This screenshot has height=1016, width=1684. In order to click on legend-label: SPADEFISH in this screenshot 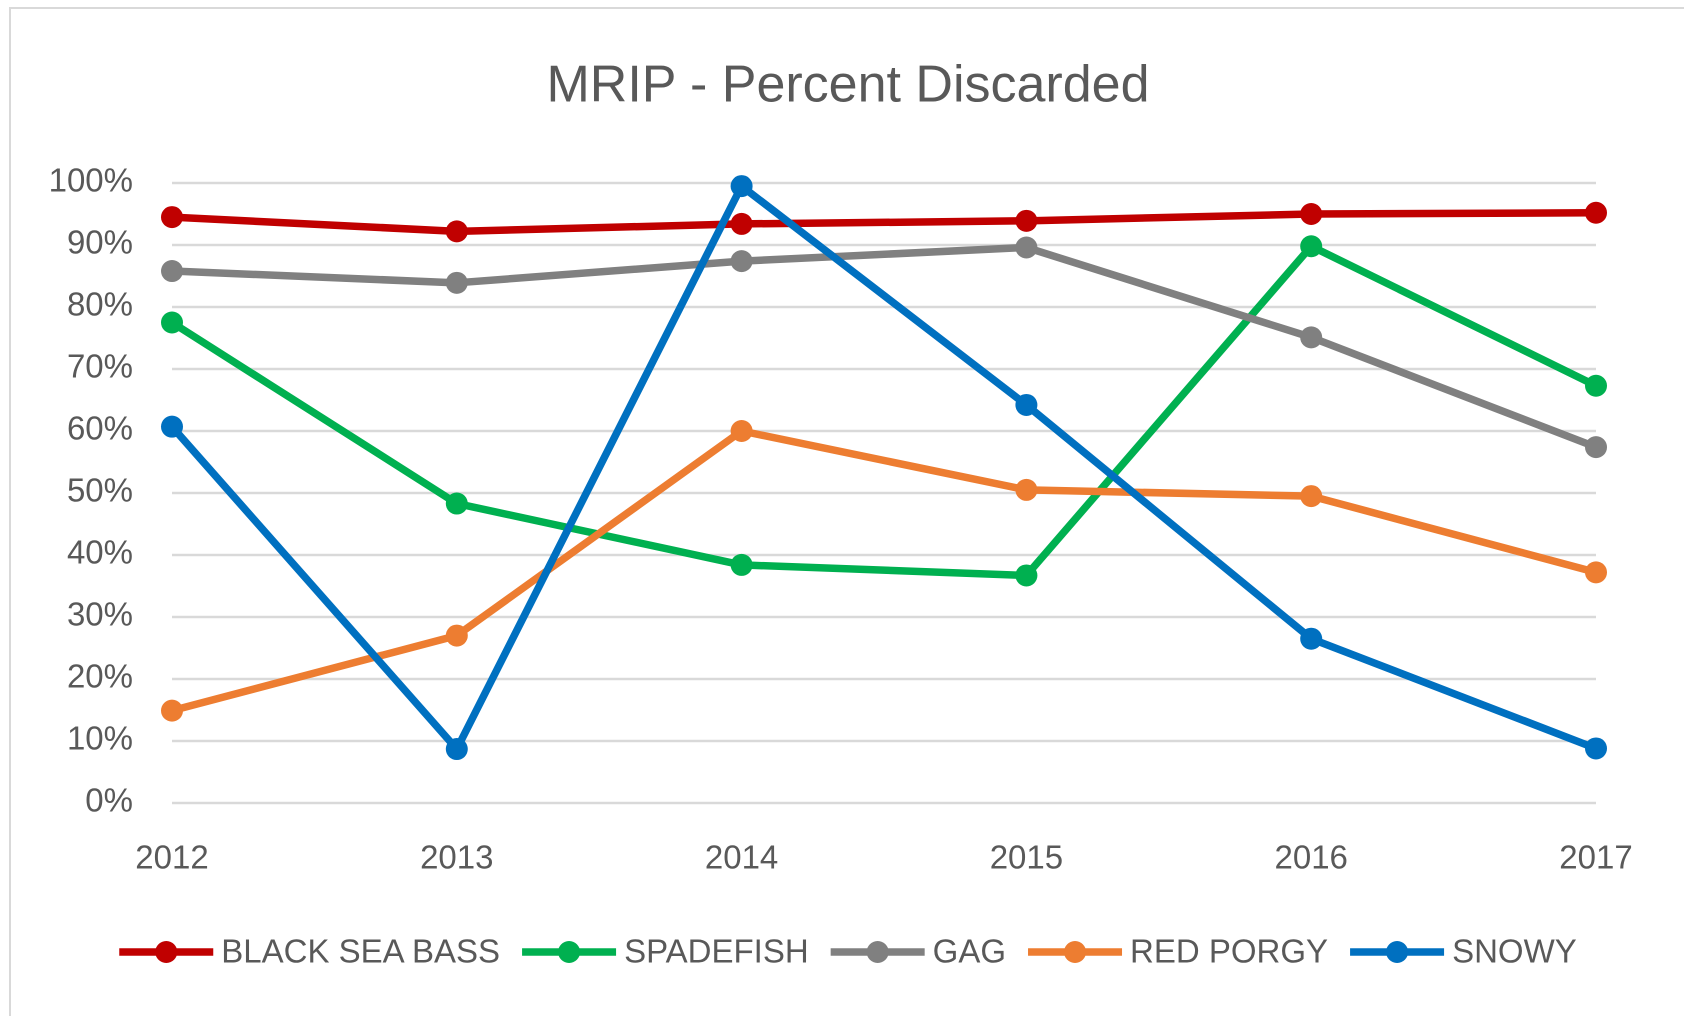, I will do `click(716, 951)`.